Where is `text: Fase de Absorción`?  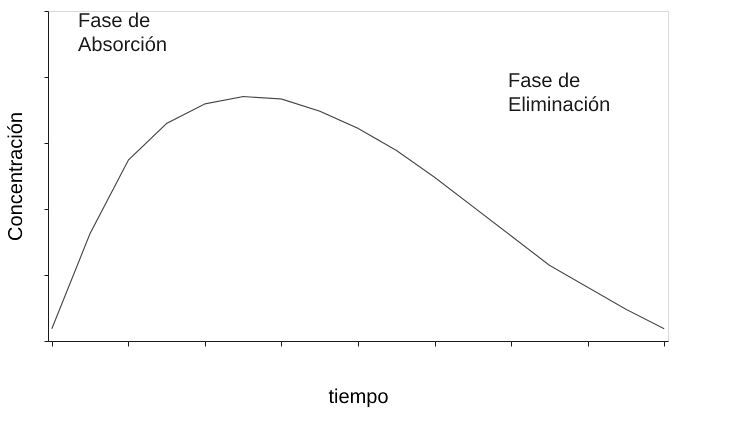 text: Fase de Absorción is located at coordinates (122, 33).